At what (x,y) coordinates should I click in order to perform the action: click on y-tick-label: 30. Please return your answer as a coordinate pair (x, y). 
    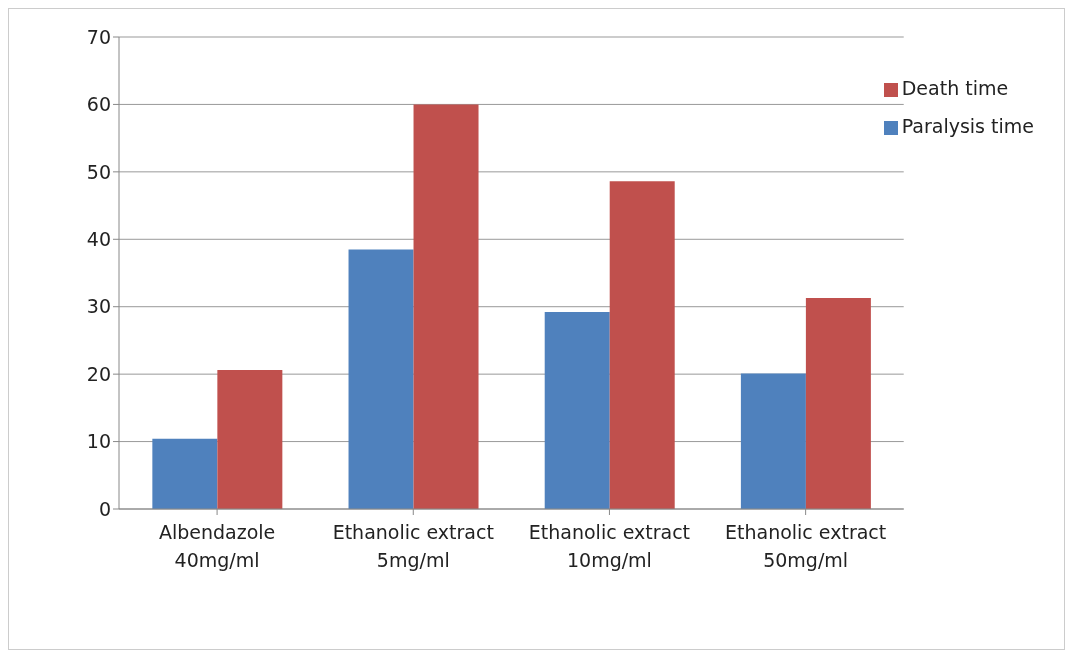
    Looking at the image, I should click on (98, 306).